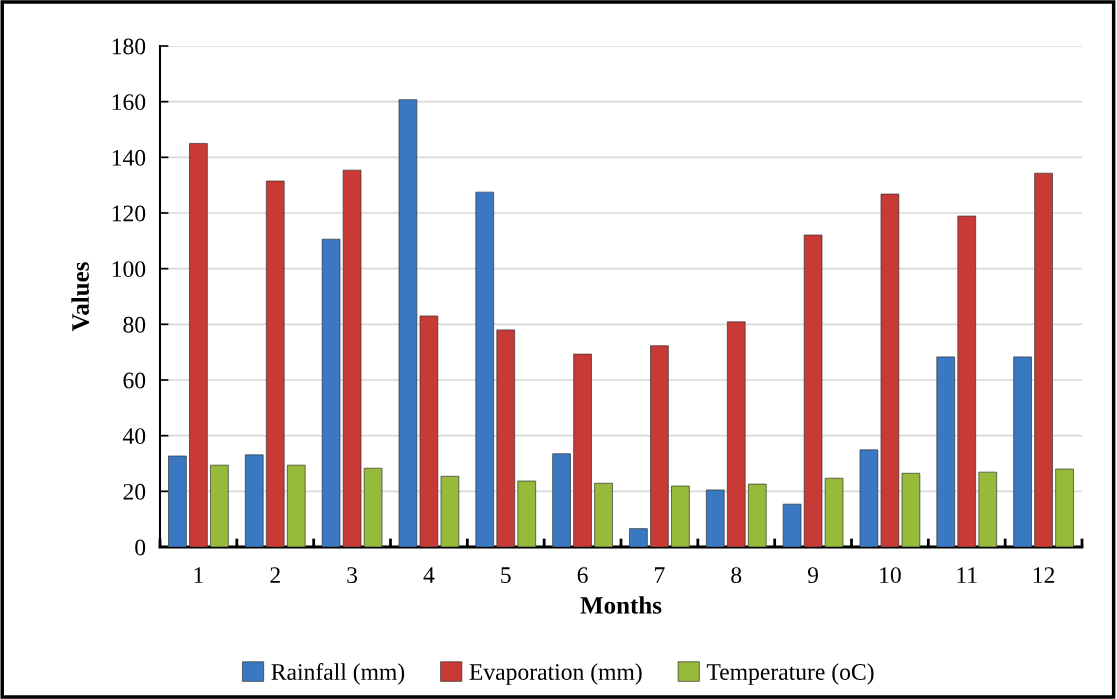 The width and height of the screenshot is (1117, 699). Describe the element at coordinates (198, 575) in the screenshot. I see `x-tick-label: 1` at that location.